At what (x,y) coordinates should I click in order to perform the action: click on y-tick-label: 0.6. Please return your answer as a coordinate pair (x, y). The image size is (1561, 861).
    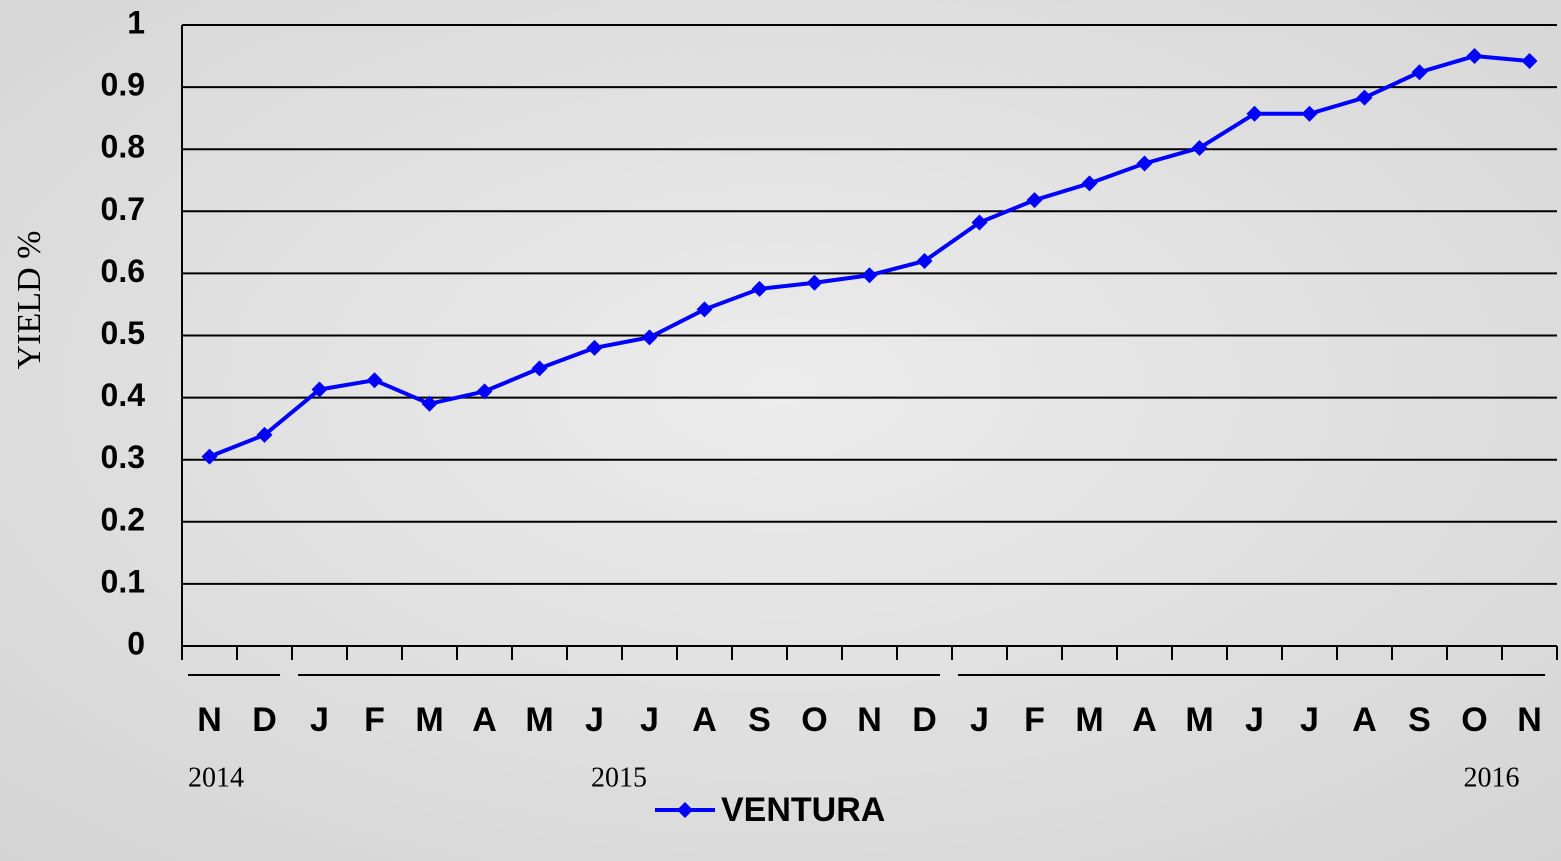
    Looking at the image, I should click on (123, 271).